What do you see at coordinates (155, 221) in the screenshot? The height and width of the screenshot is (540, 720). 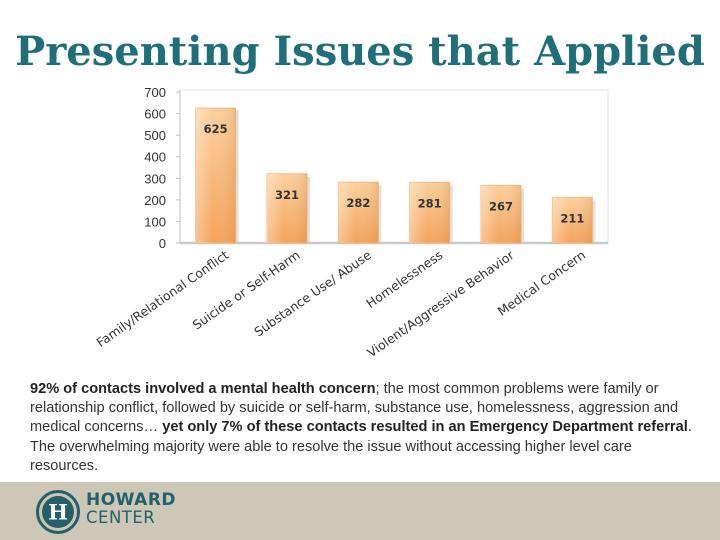 I see `y-tick-label: 100` at bounding box center [155, 221].